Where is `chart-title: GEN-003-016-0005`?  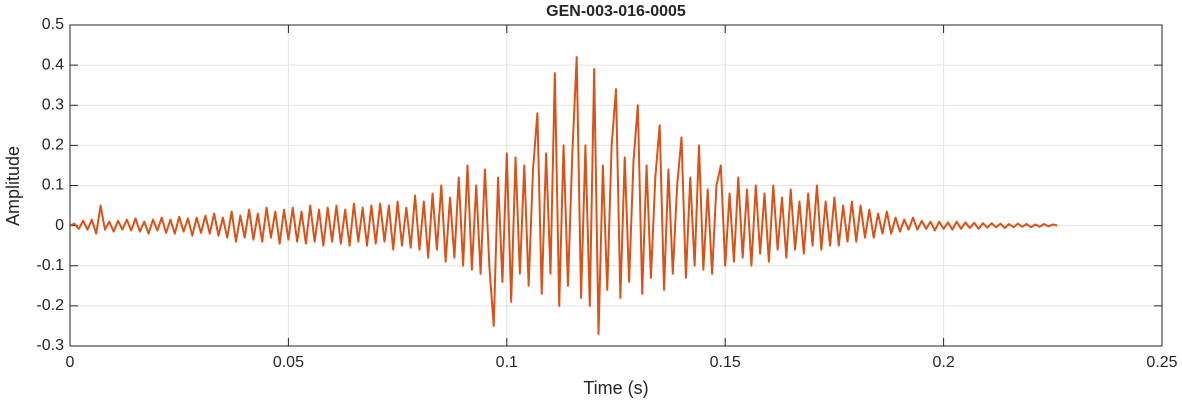
chart-title: GEN-003-016-0005 is located at coordinates (616, 11).